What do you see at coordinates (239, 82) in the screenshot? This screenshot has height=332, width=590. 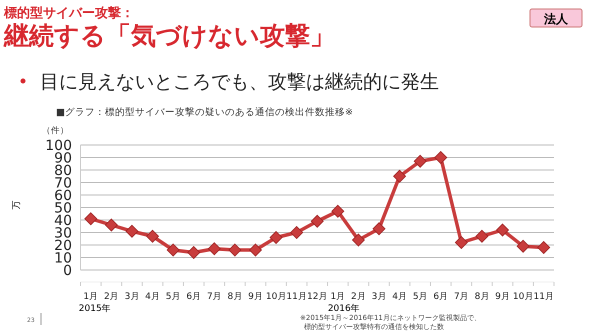 I see `chart-subtitle: 目に見えないところでも、攻撃は継続的に発生` at bounding box center [239, 82].